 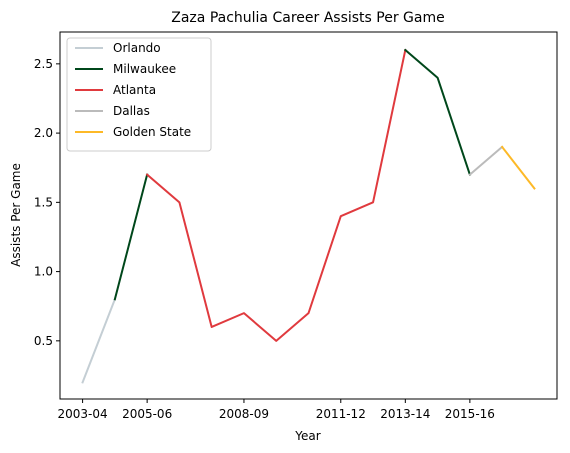 I want to click on y-axis-ticks: 0.5 1.0 1.5 2.0 2.5, so click(x=47, y=202).